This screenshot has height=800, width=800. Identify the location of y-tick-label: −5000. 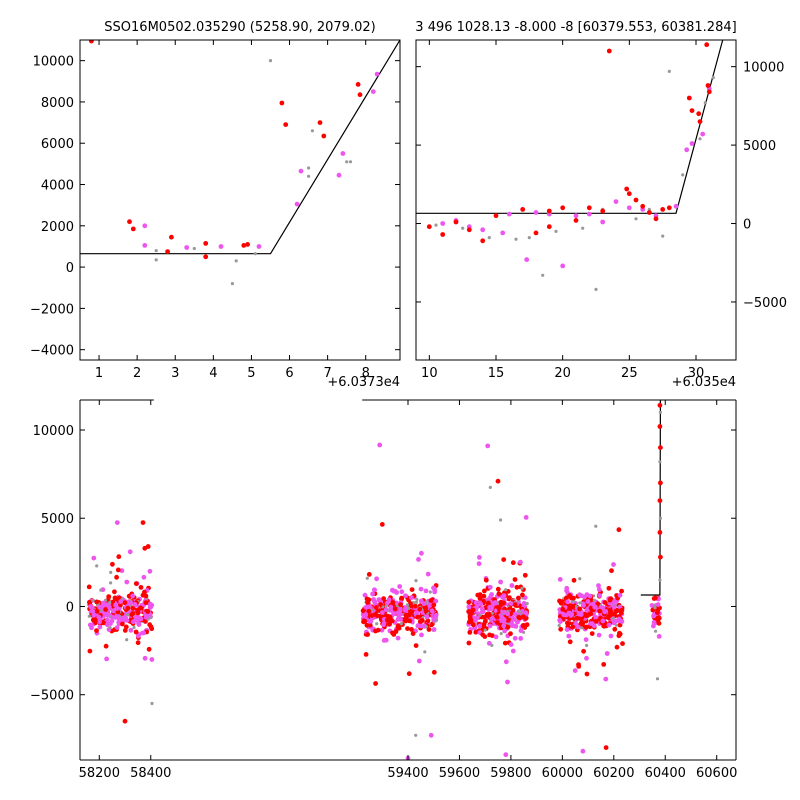
(765, 303).